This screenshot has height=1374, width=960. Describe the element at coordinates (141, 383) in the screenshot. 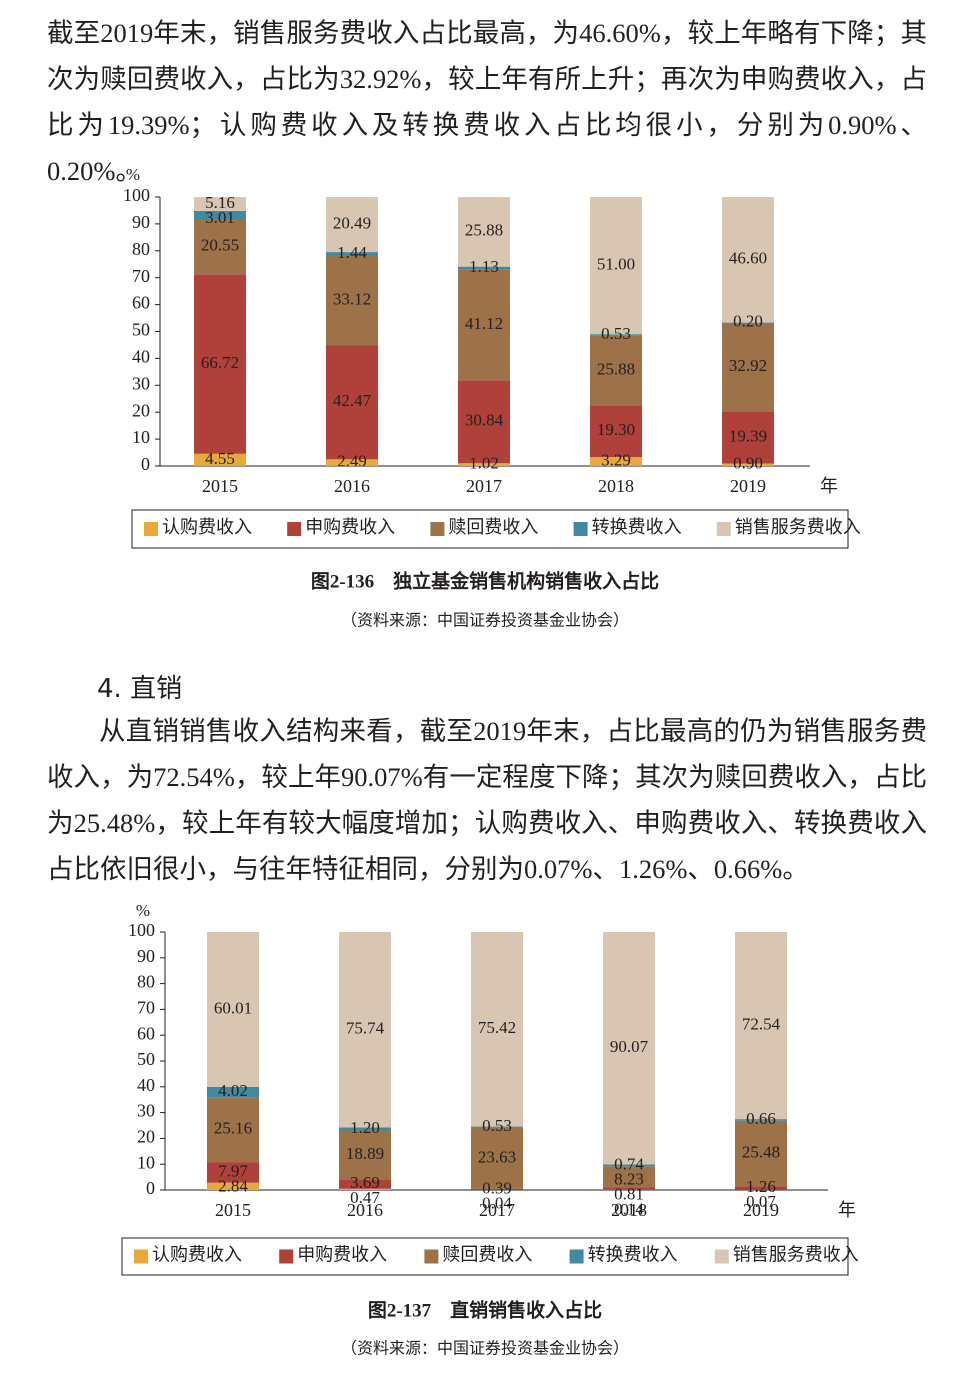

I see `y-tick-label: 30` at that location.